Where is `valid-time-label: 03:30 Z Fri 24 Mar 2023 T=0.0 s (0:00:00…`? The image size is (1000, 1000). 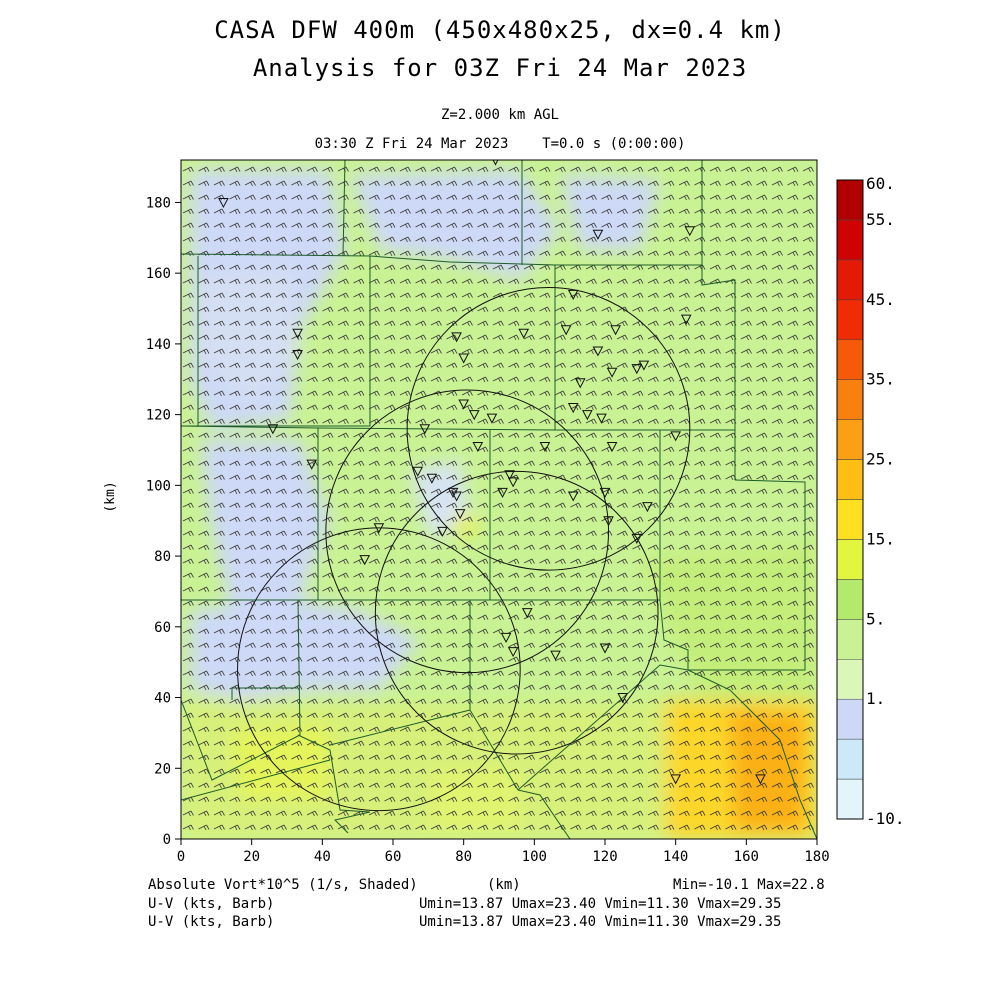
valid-time-label: 03:30 Z Fri 24 Mar 2023 T=0.0 s (0:00:00… is located at coordinates (500, 144).